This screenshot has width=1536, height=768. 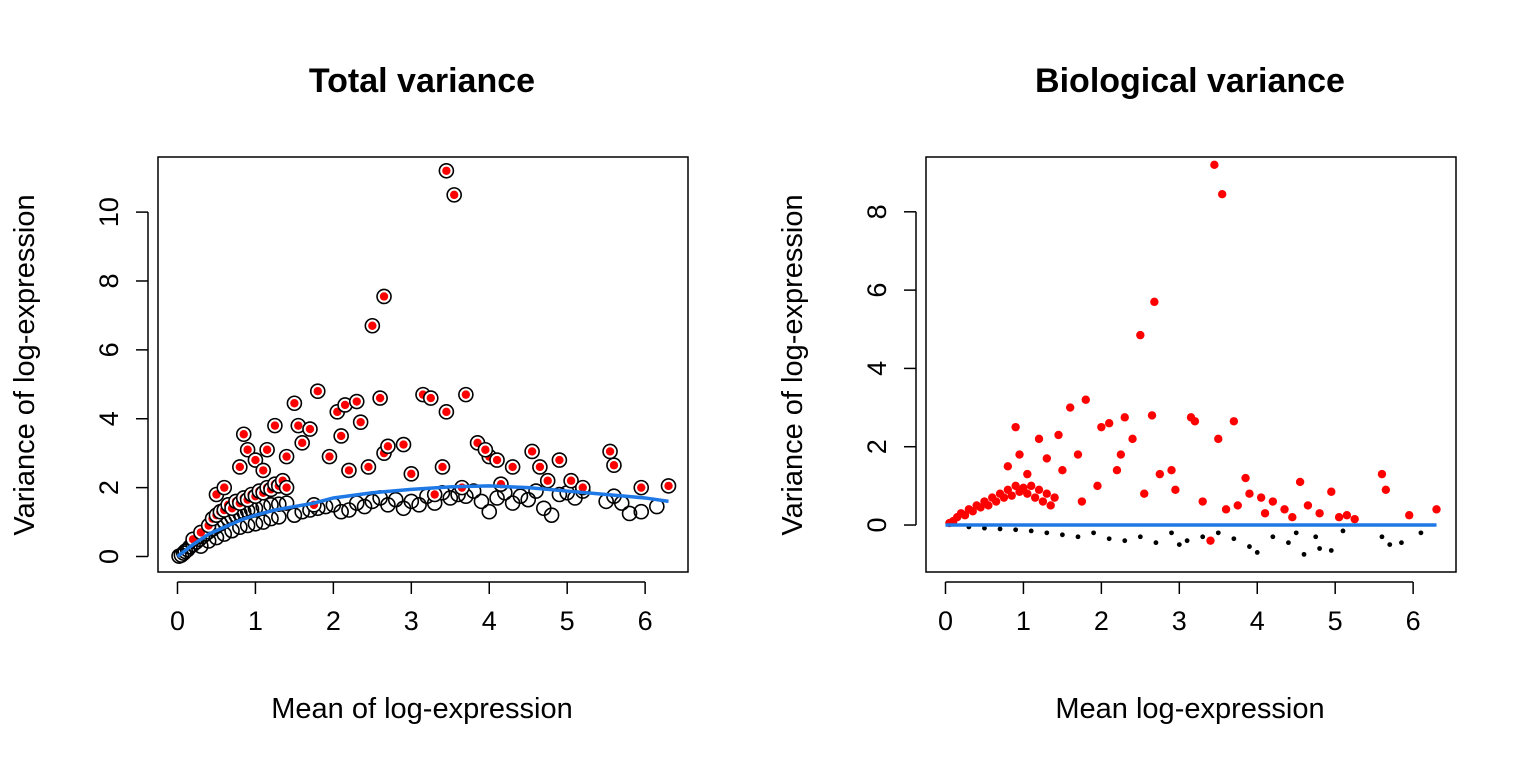 I want to click on y-axis-label: Variance of log-expression, so click(x=793, y=364).